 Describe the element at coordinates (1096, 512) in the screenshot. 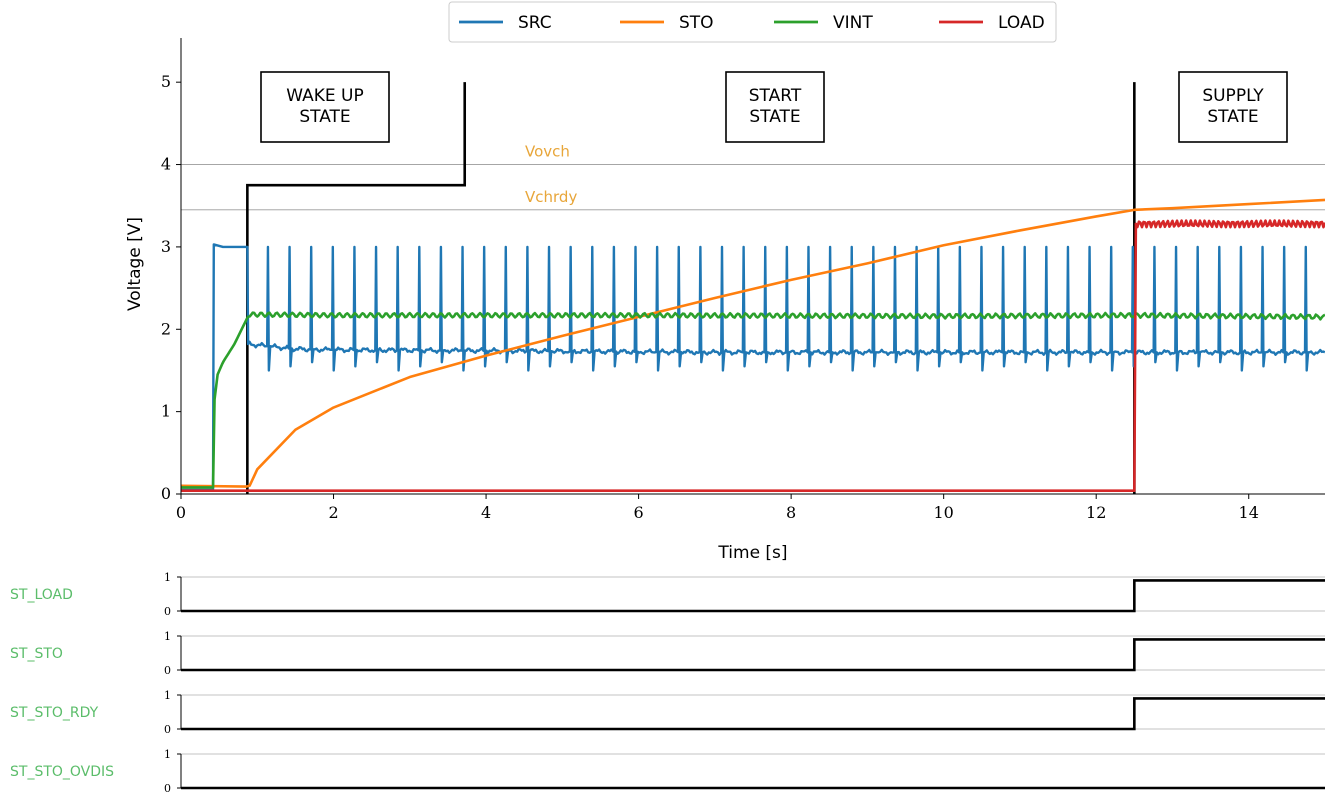

I see `x-tick-label: 12` at that location.